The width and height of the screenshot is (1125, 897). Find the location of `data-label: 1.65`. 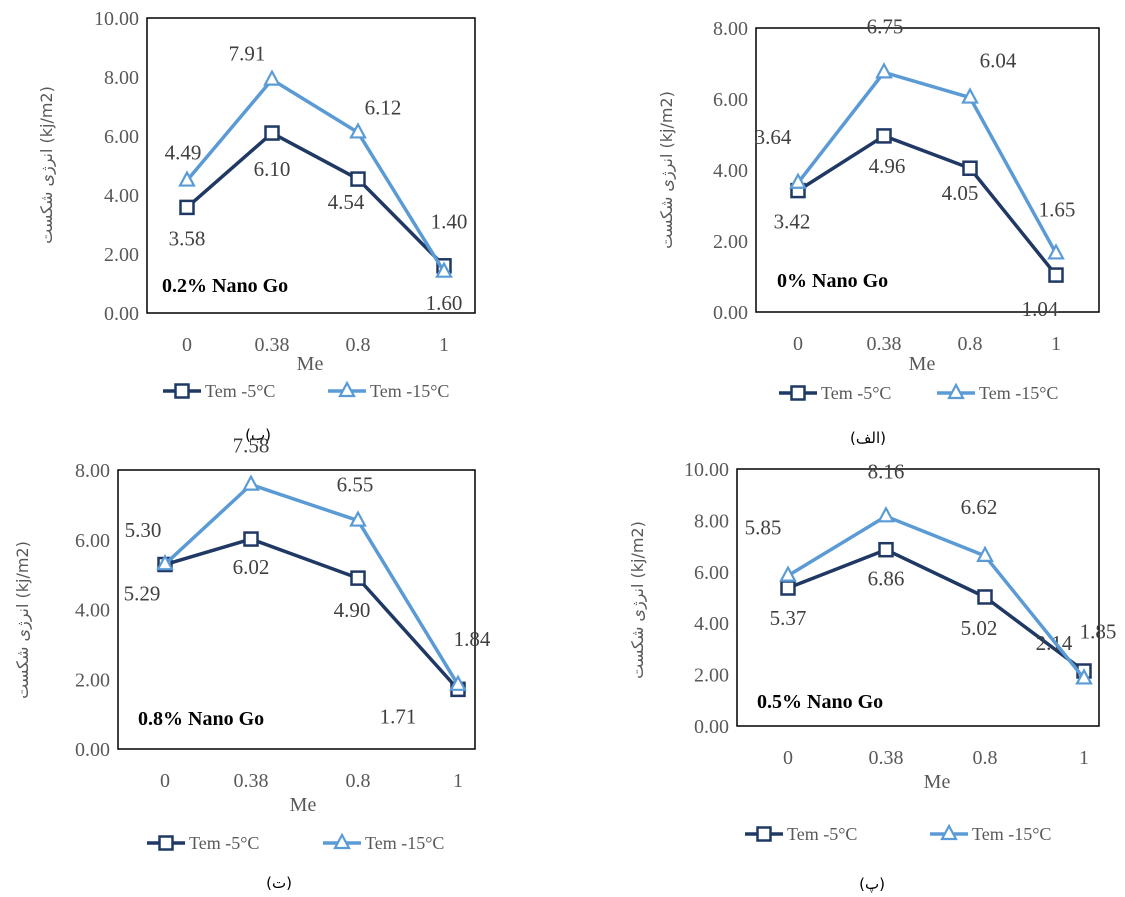

data-label: 1.65 is located at coordinates (1057, 209).